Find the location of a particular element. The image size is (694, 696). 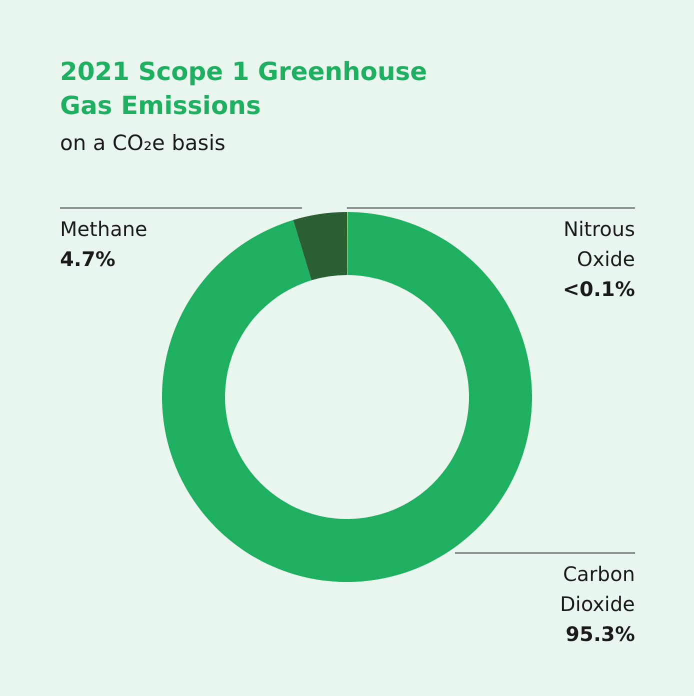

slice-label: Methane is located at coordinates (104, 229).